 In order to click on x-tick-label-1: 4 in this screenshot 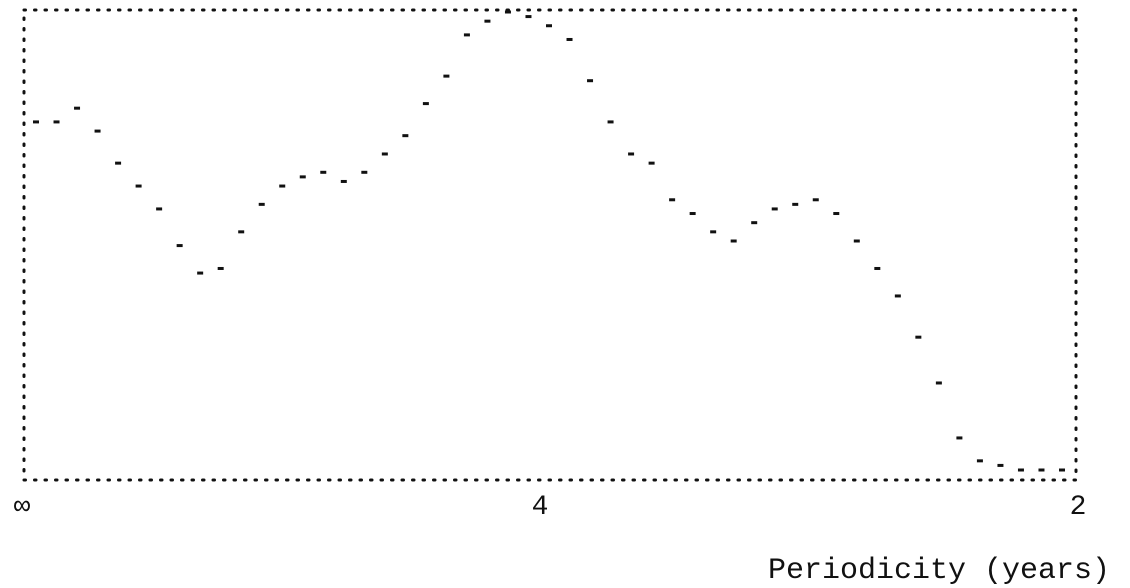, I will do `click(540, 507)`.